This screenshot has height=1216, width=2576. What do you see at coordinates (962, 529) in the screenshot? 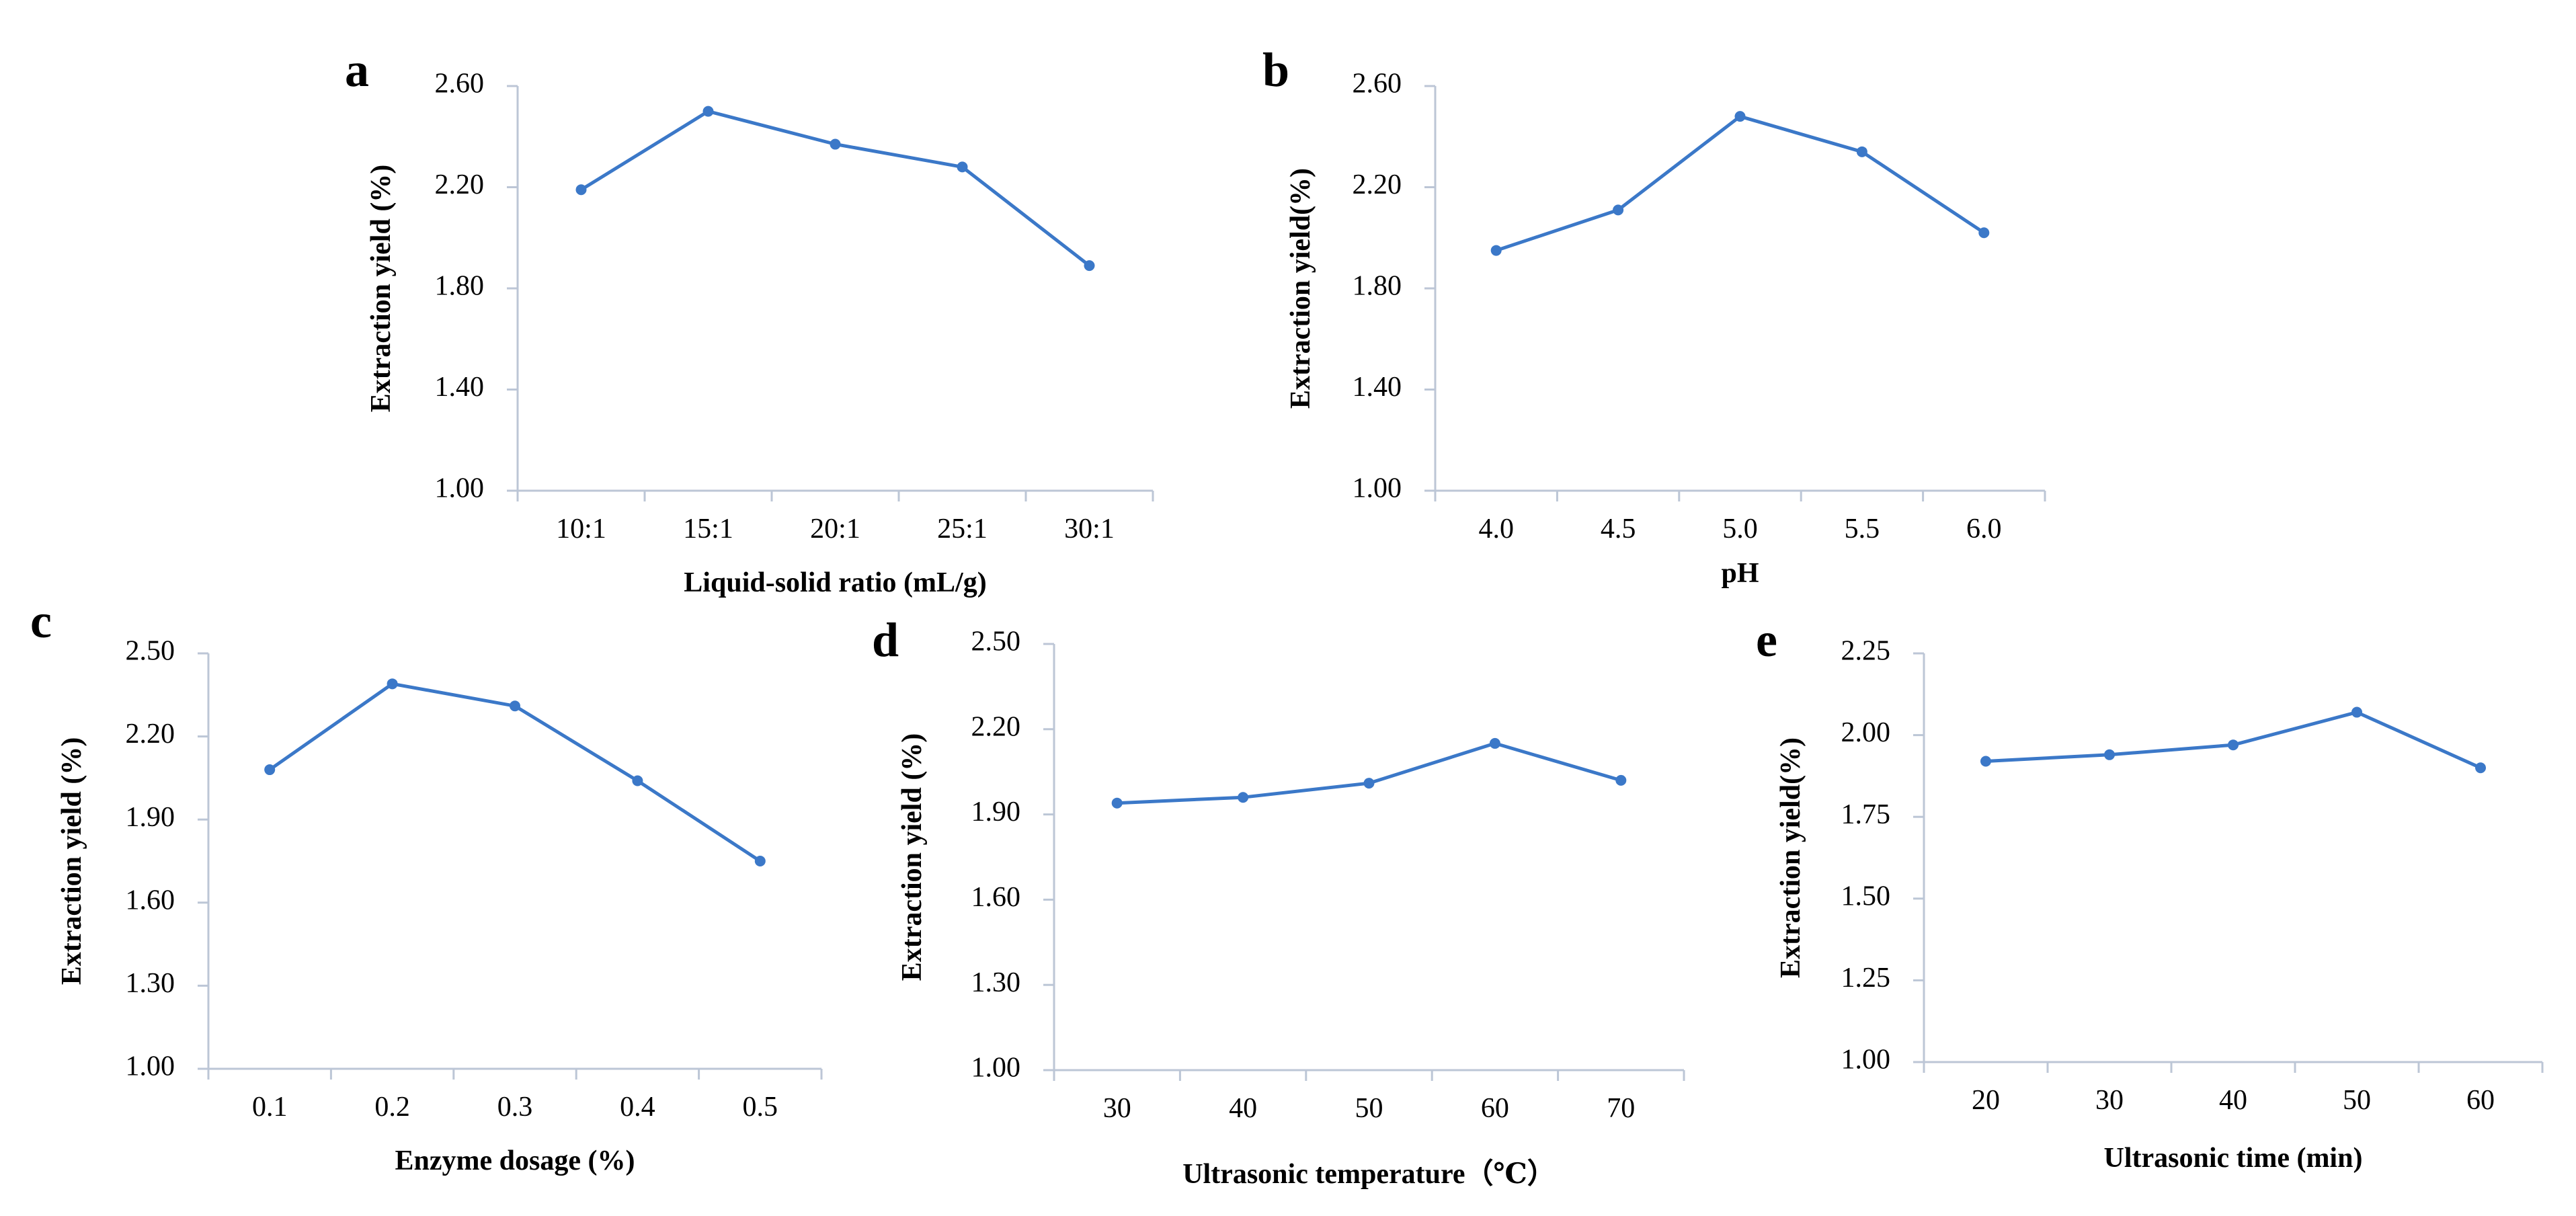
I see `x-tick-label: 25:1` at bounding box center [962, 529].